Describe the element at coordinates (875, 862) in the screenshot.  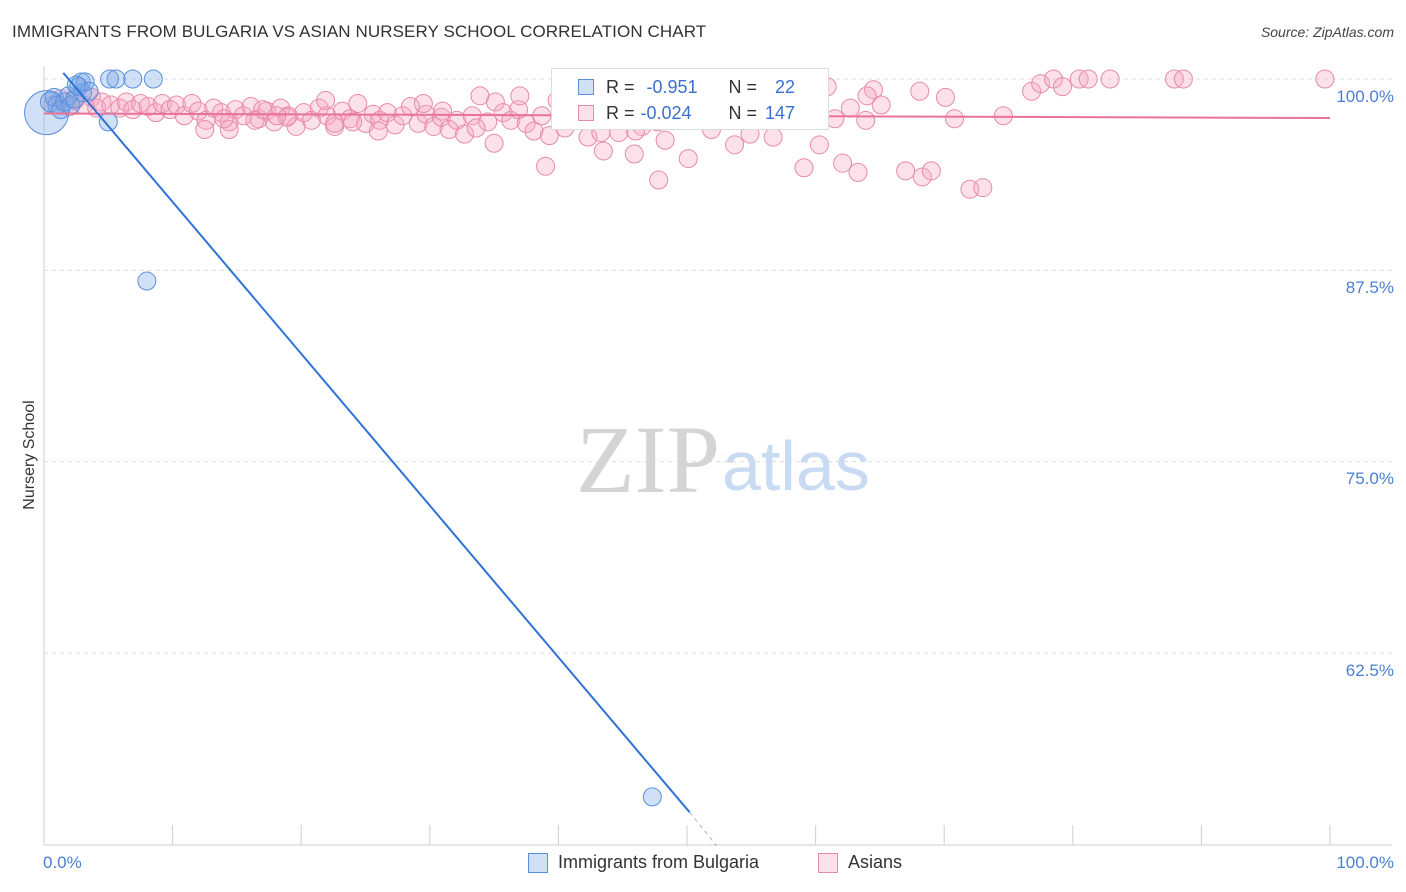
I see `legend-series-label: Asians` at that location.